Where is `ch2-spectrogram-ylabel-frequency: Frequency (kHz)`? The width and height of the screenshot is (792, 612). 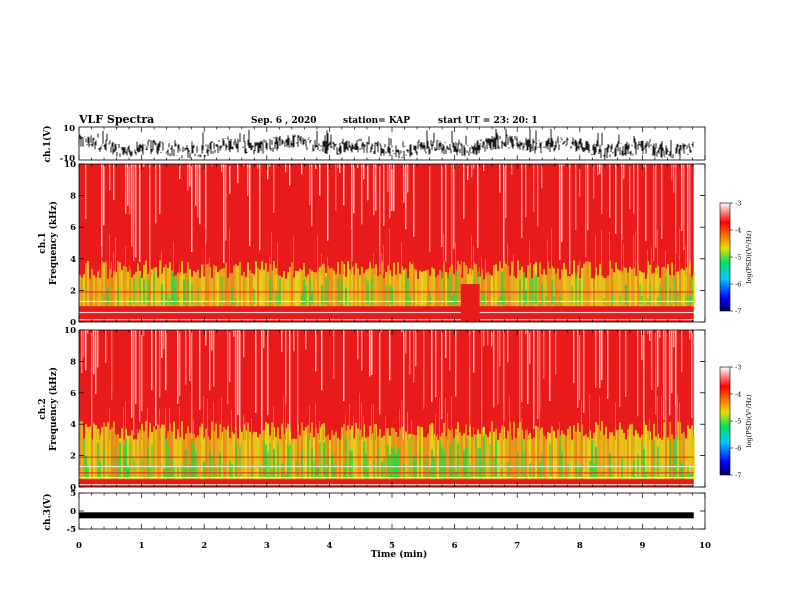
ch2-spectrogram-ylabel-frequency: Frequency (kHz) is located at coordinates (53, 409).